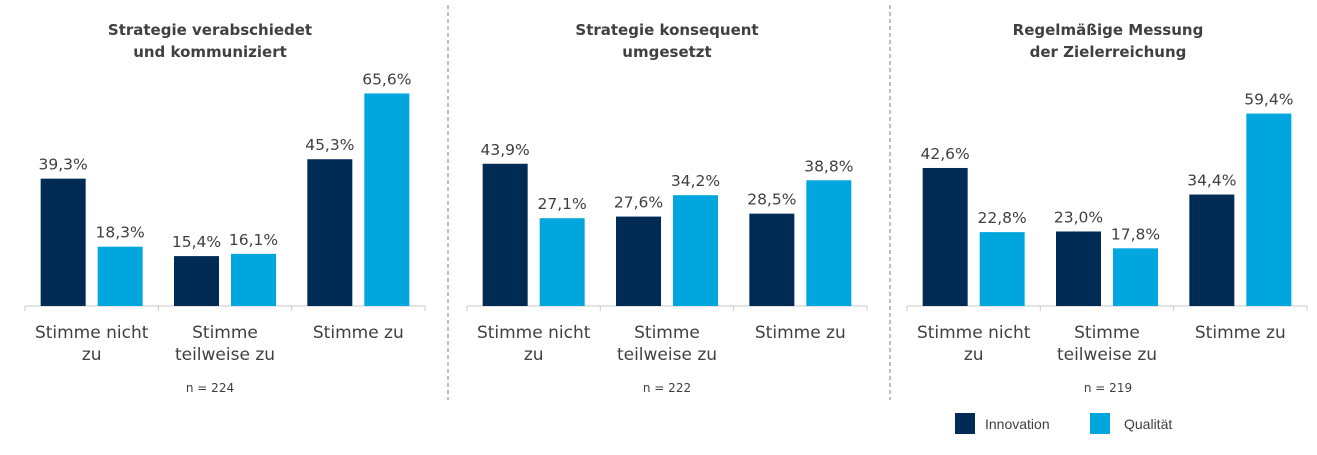 Image resolution: width=1317 pixels, height=455 pixels. What do you see at coordinates (945, 154) in the screenshot?
I see `chart3-value-label-innovation-1: 42,6%` at bounding box center [945, 154].